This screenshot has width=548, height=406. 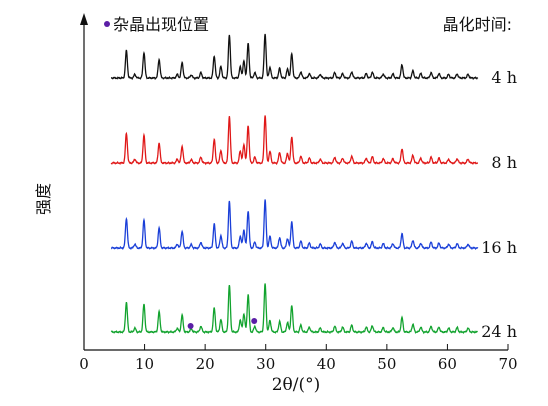 What do you see at coordinates (298, 358) in the screenshot?
I see `x-ticks: 0 10 20 30 40 50 60 70` at bounding box center [298, 358].